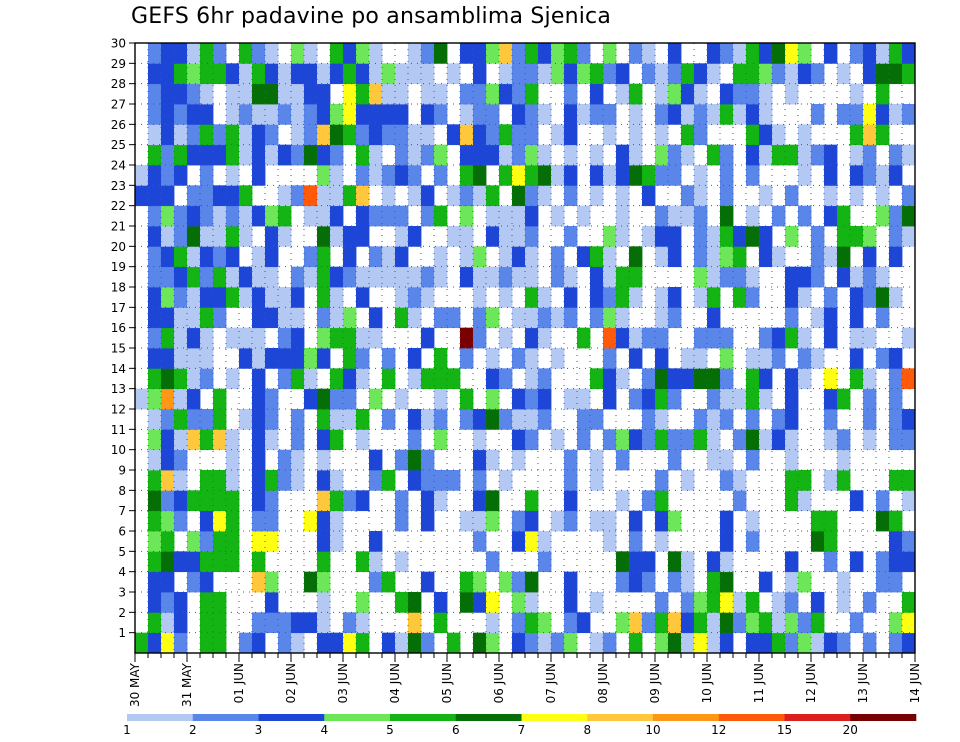 The image size is (960, 742). I want to click on y-tick-label-16: 16, so click(118, 328).